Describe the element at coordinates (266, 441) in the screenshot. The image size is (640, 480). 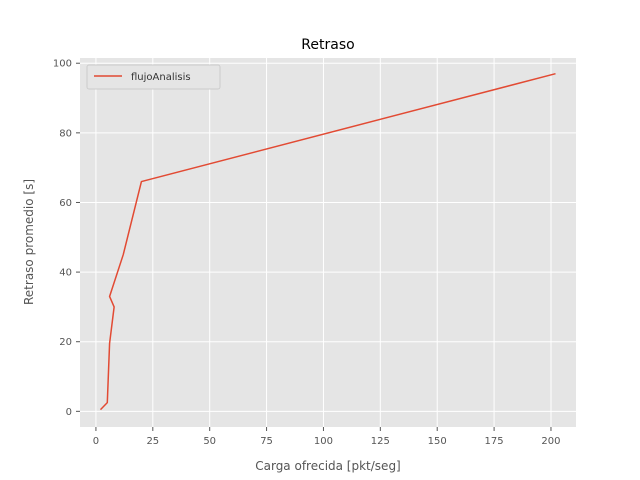
I see `x-tick-label: 75` at that location.